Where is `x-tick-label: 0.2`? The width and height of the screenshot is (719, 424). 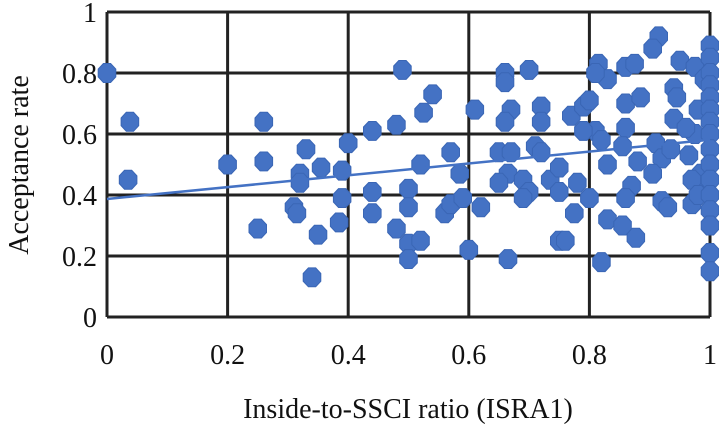 x-tick-label: 0.2 is located at coordinates (227, 355).